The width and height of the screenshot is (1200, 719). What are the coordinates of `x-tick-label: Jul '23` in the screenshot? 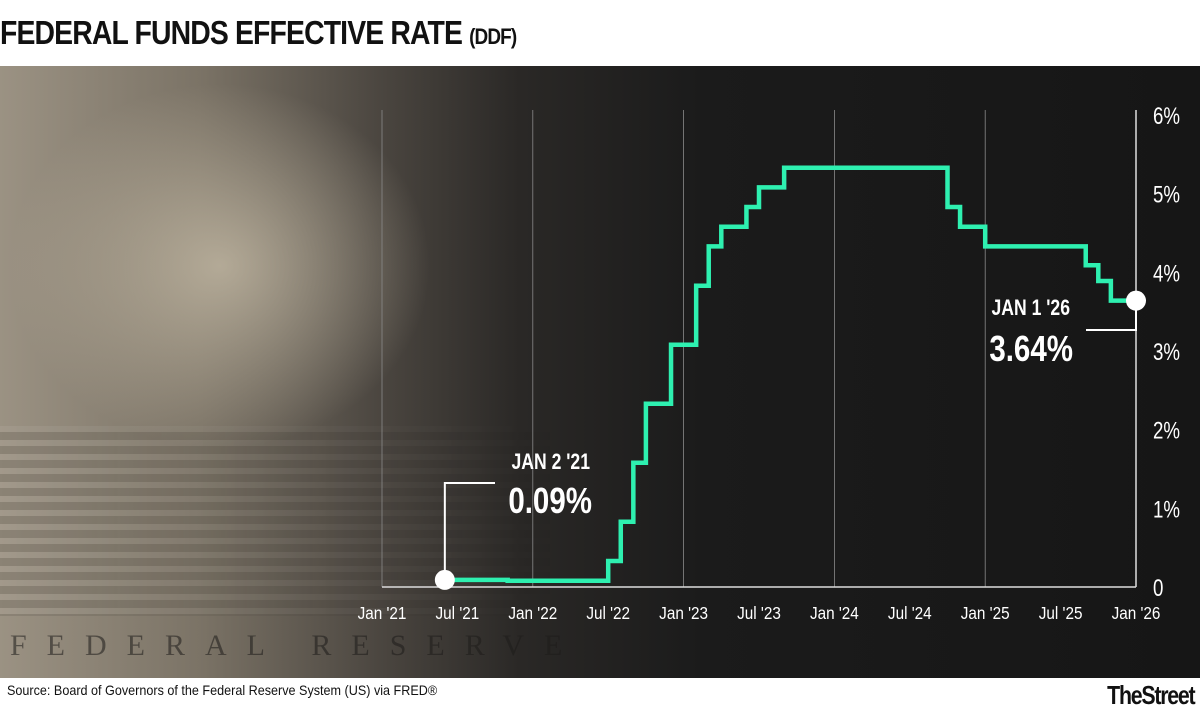 It's located at (759, 613).